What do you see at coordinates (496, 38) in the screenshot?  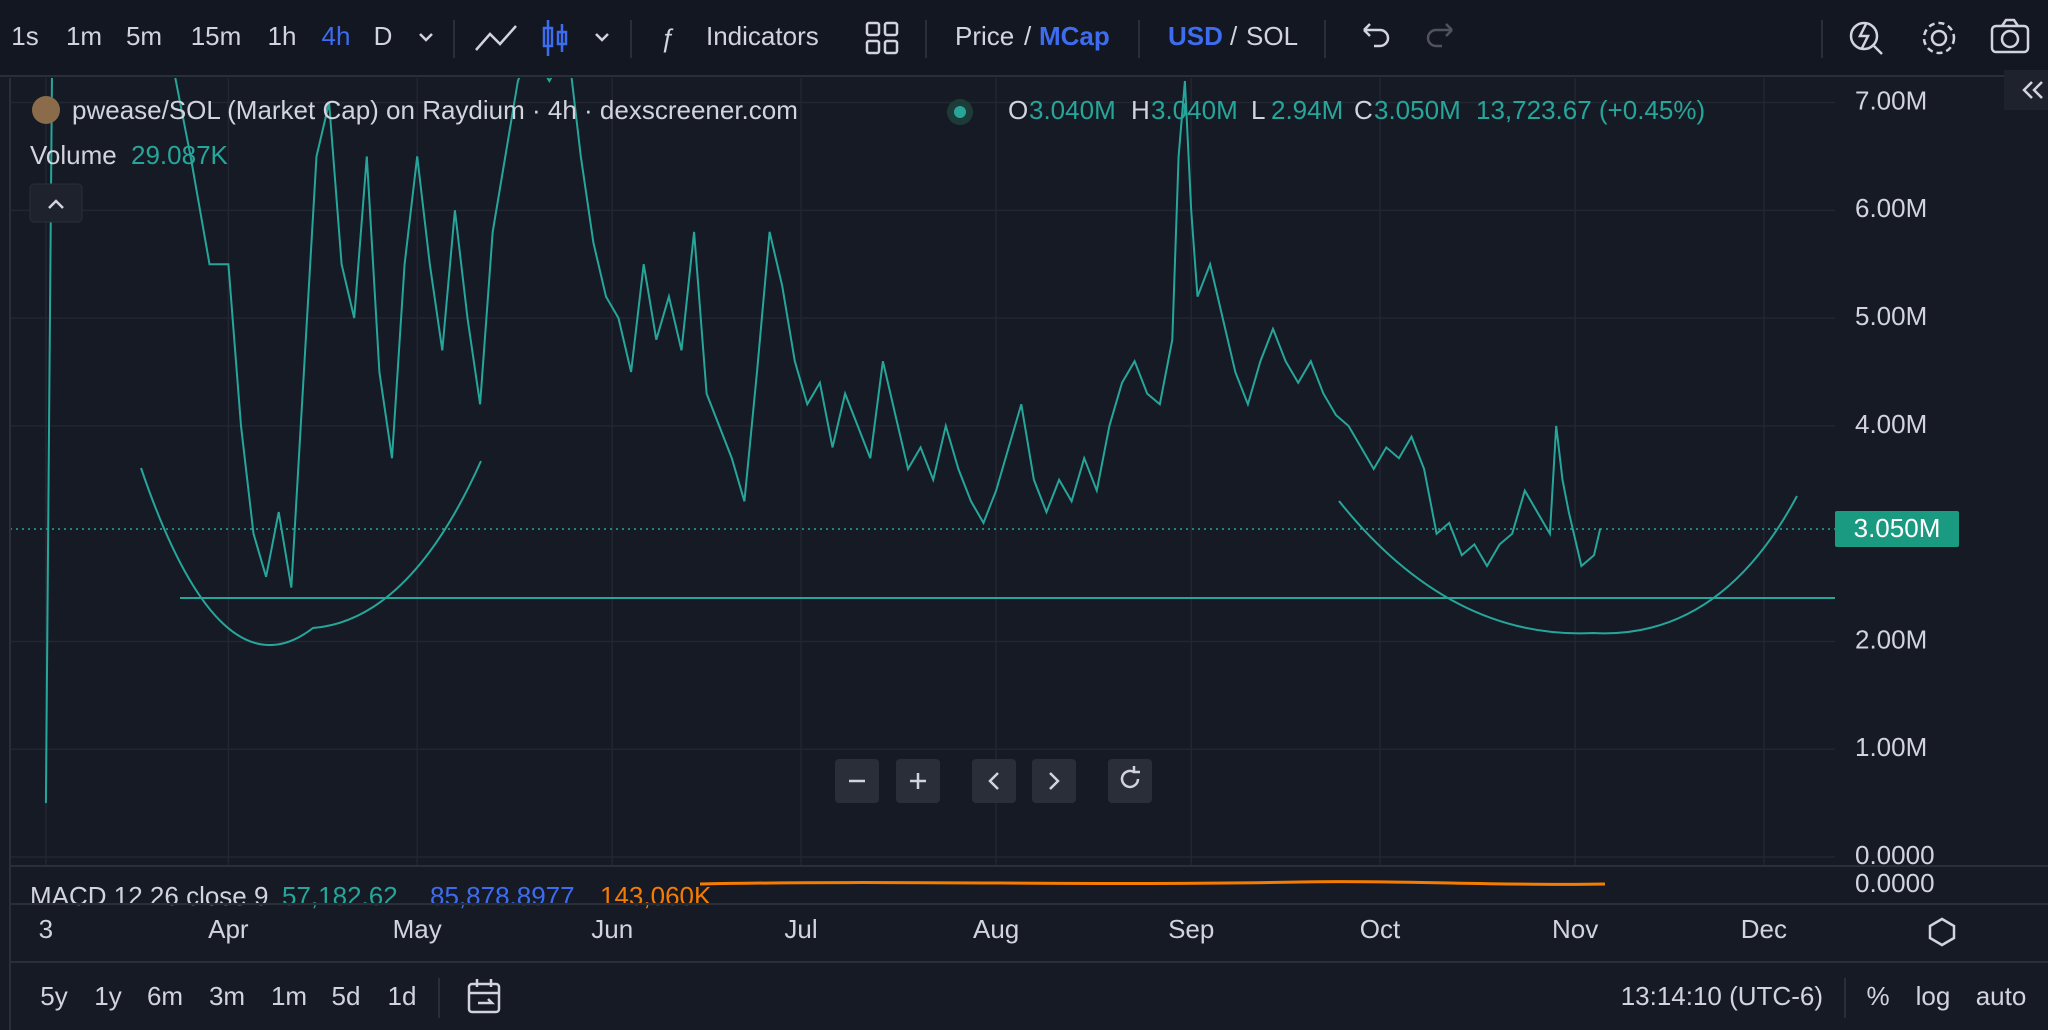 I see `line-chart-icon` at bounding box center [496, 38].